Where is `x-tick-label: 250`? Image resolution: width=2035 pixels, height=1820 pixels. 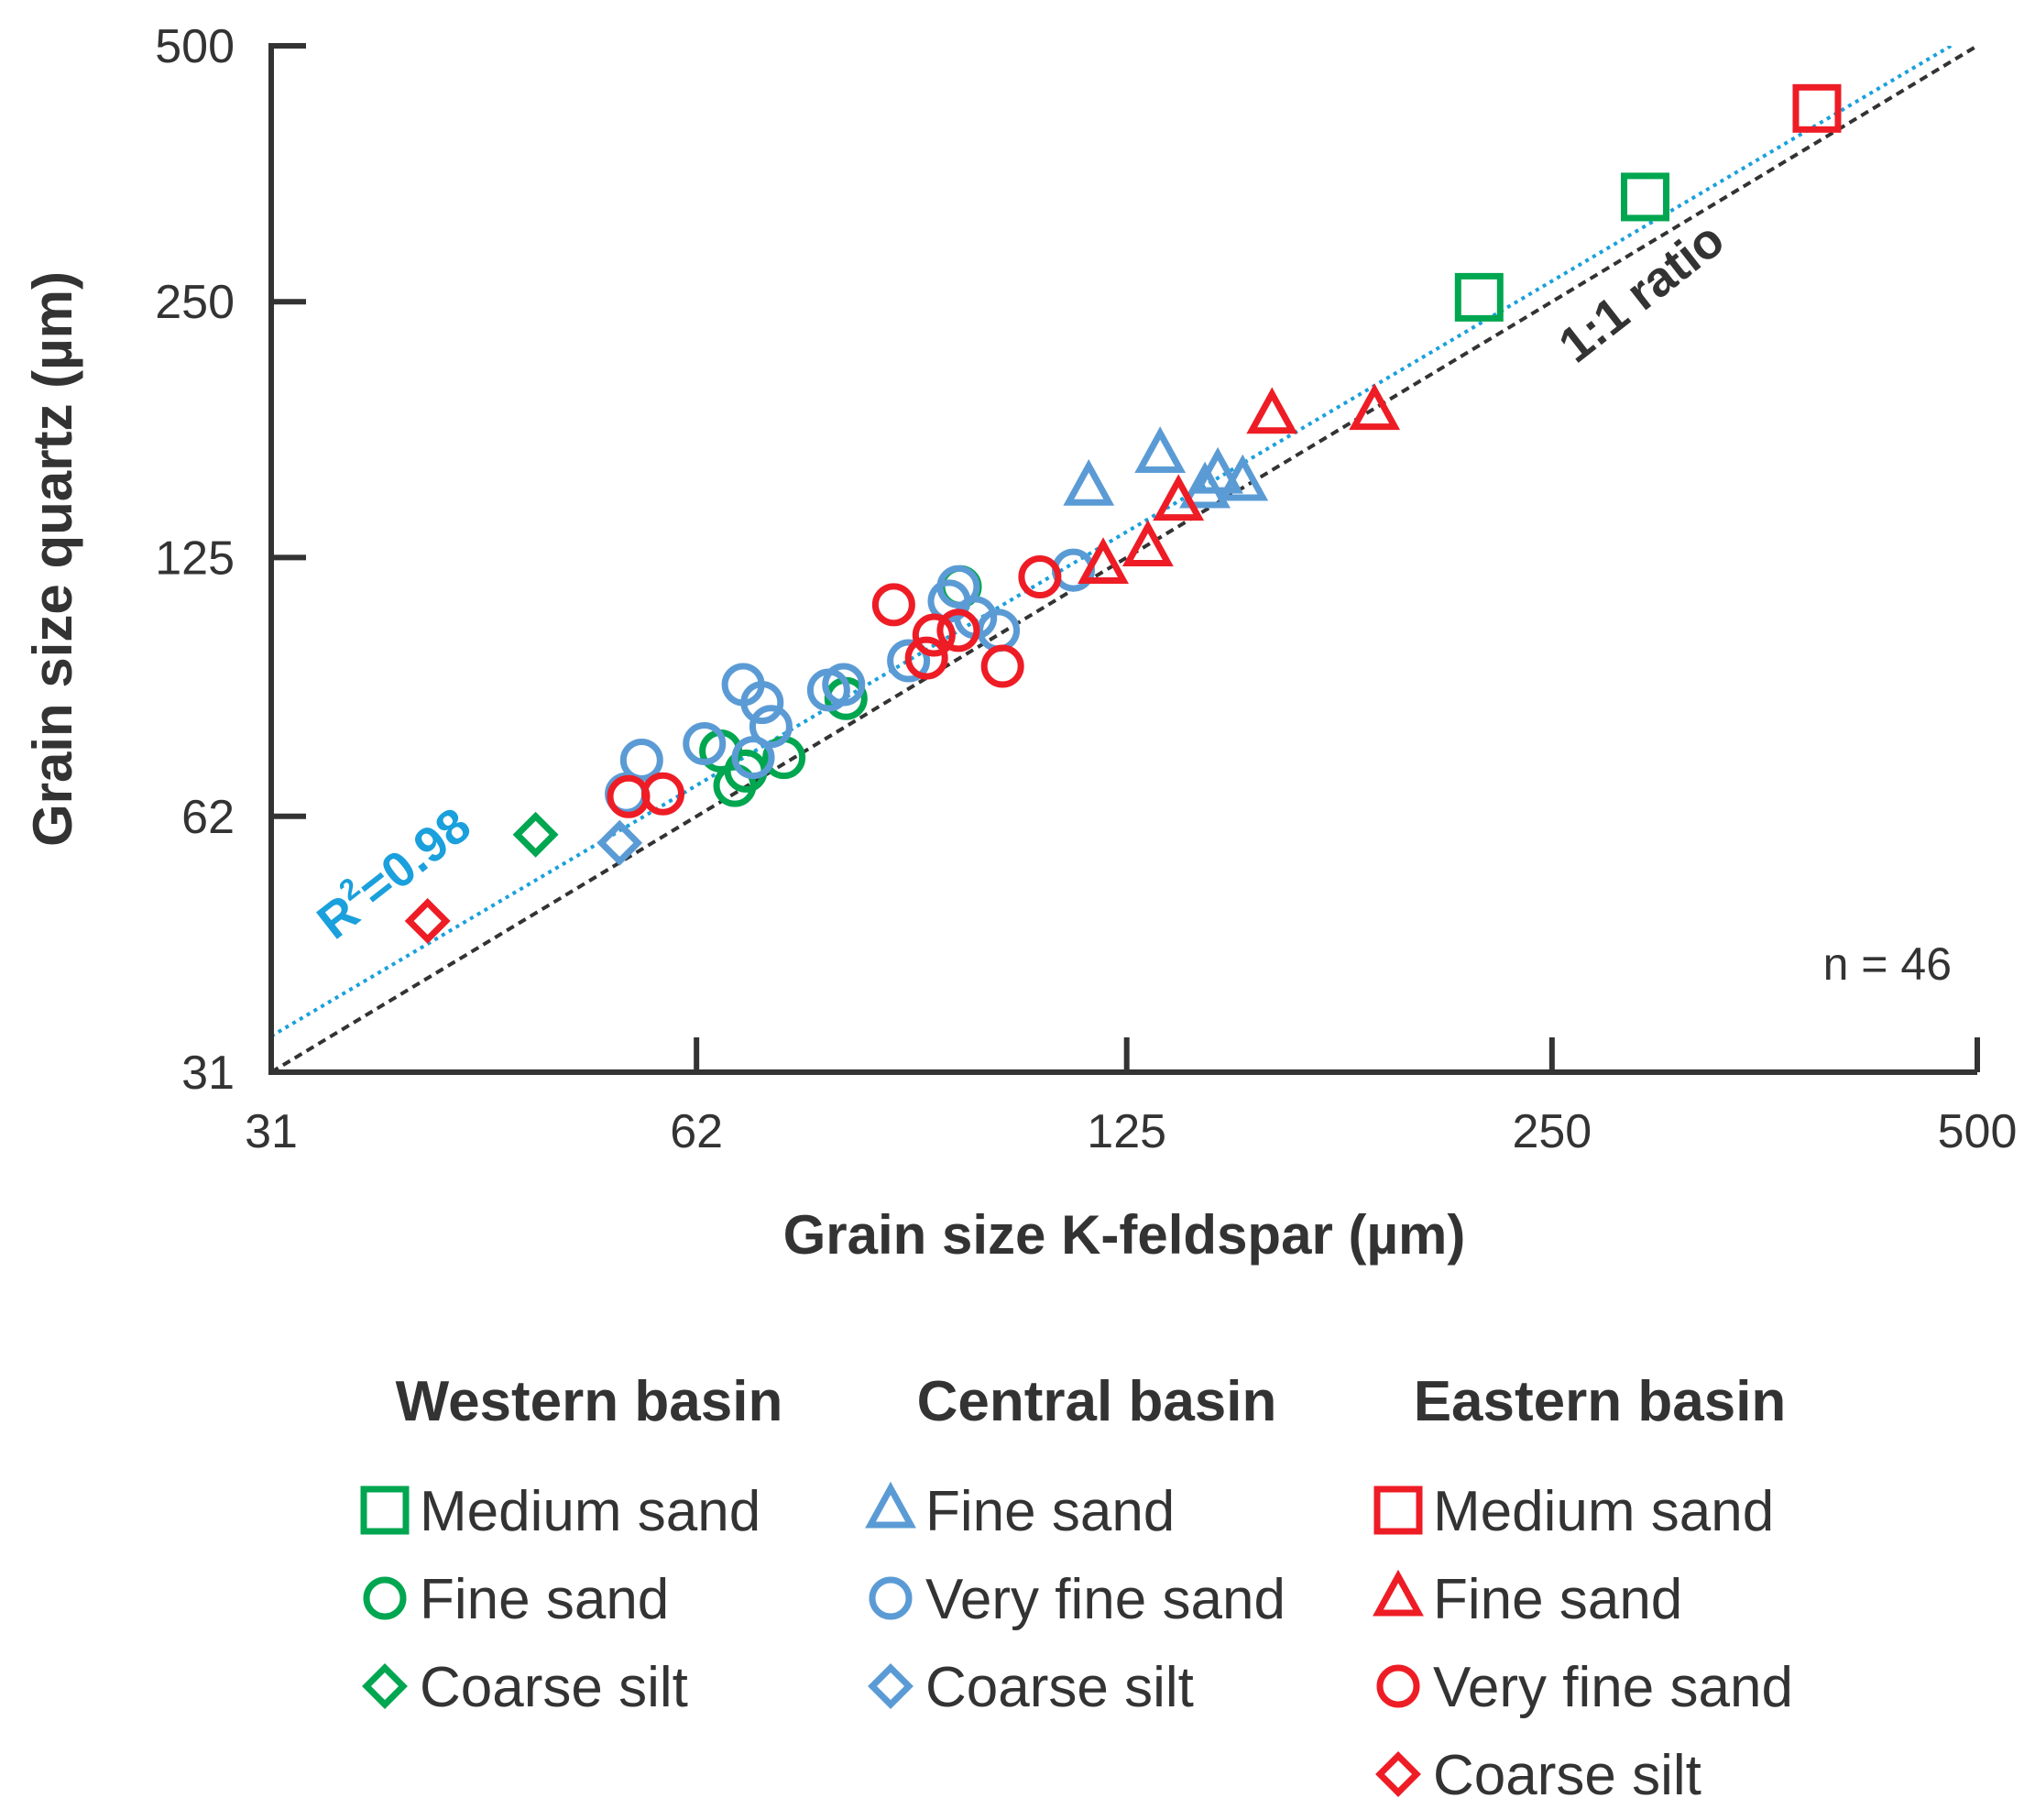 x-tick-label: 250 is located at coordinates (1552, 1131).